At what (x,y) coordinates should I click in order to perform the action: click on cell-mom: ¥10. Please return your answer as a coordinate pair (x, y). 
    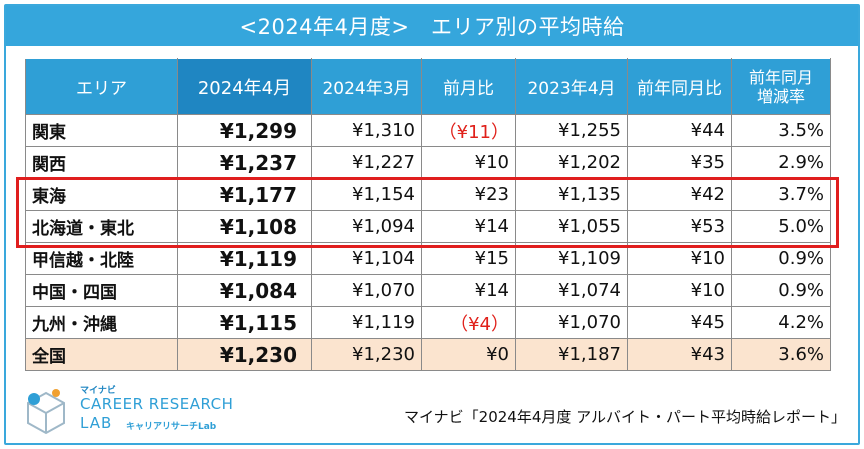
    Looking at the image, I should click on (468, 162).